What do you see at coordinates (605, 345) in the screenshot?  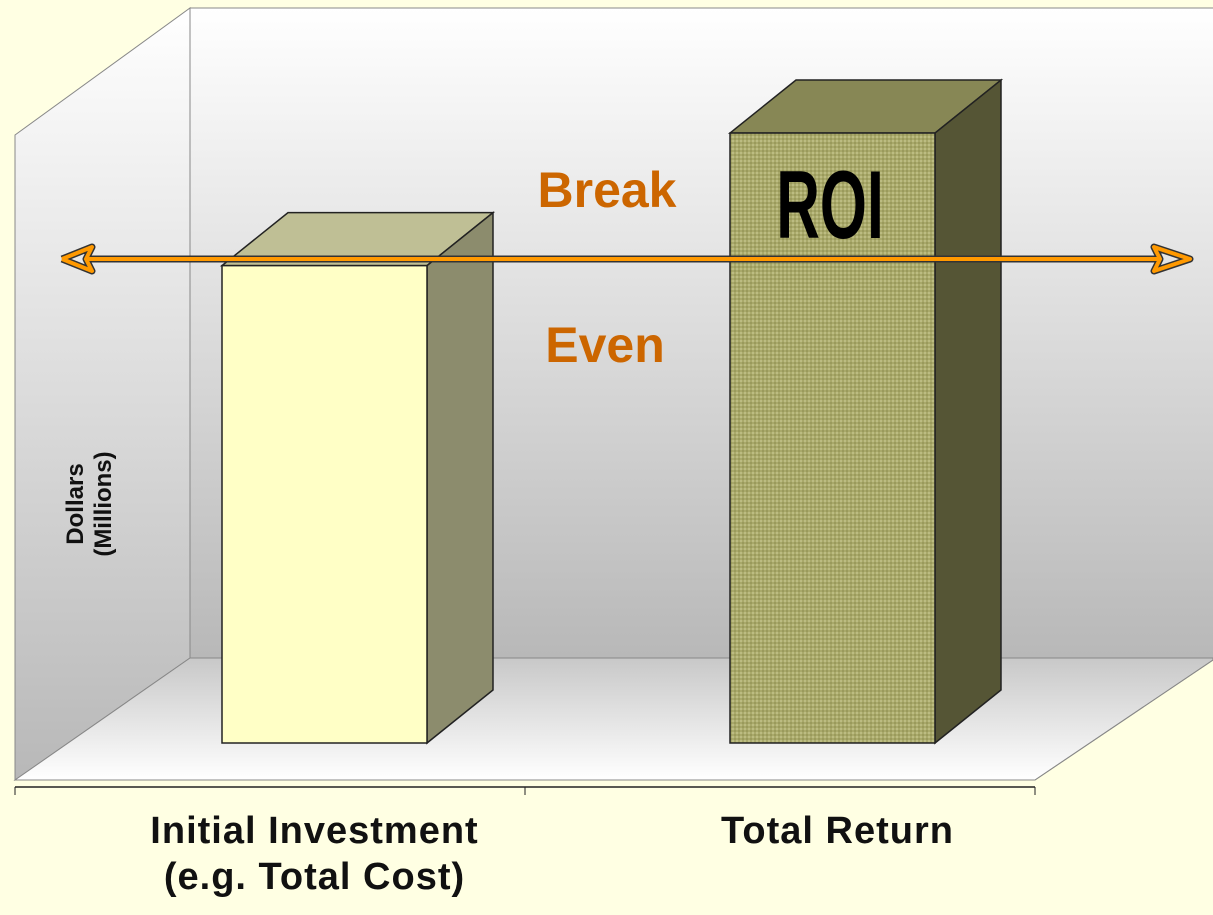 I see `annotation: Even` at bounding box center [605, 345].